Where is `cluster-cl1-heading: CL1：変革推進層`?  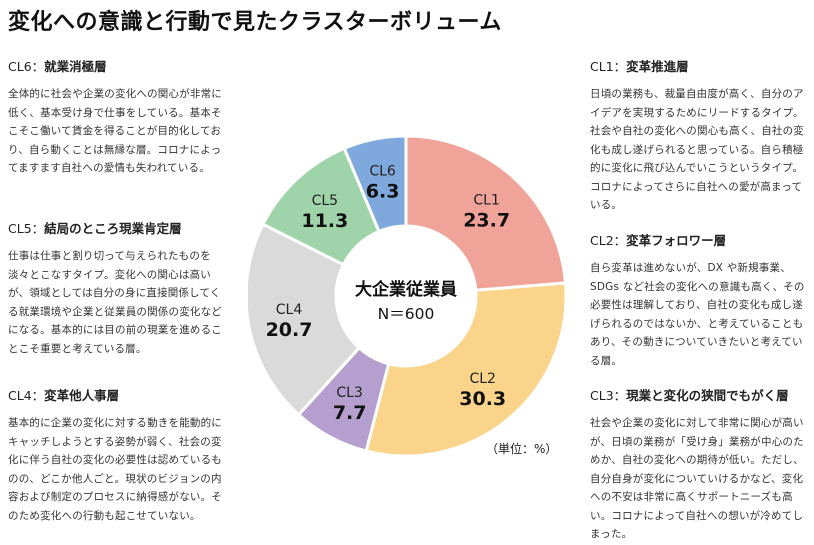
cluster-cl1-heading: CL1：変革推進層 is located at coordinates (701, 65).